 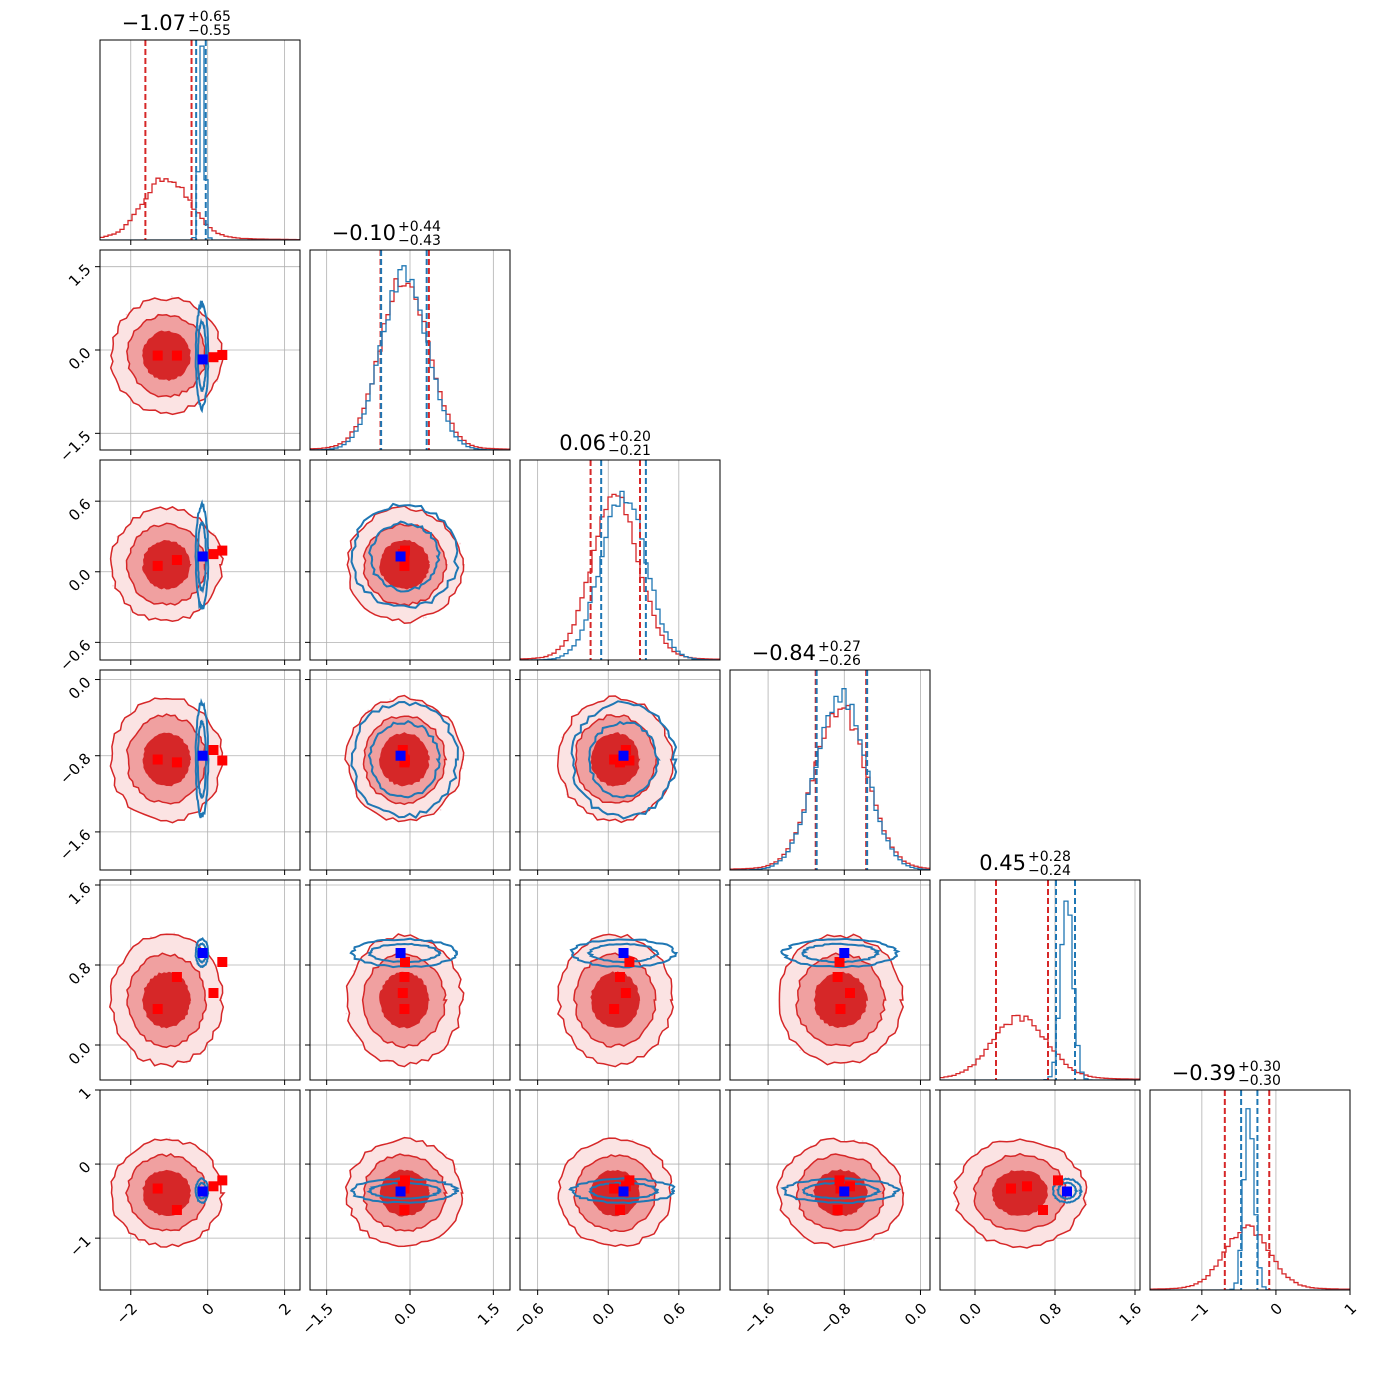 What do you see at coordinates (80, 510) in the screenshot?
I see `y-tick-label: 0.6` at bounding box center [80, 510].